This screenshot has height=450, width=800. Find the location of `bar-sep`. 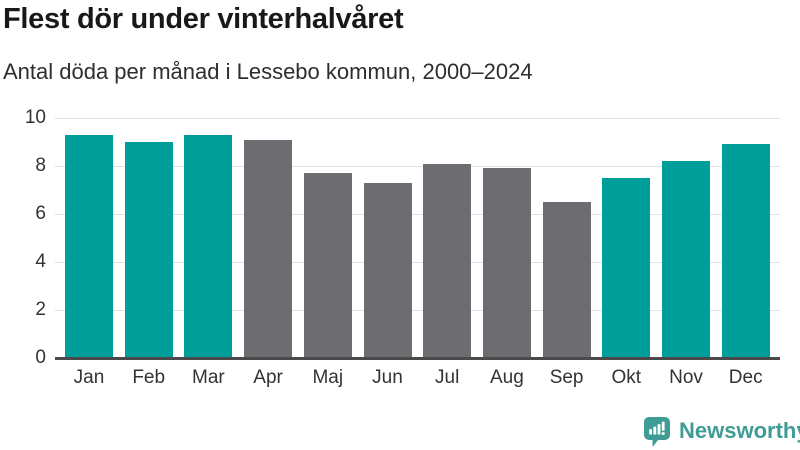

bar-sep is located at coordinates (566, 280).